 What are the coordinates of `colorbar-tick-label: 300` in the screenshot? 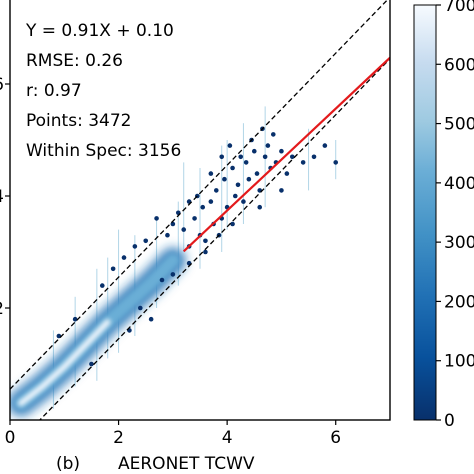 It's located at (459, 243).